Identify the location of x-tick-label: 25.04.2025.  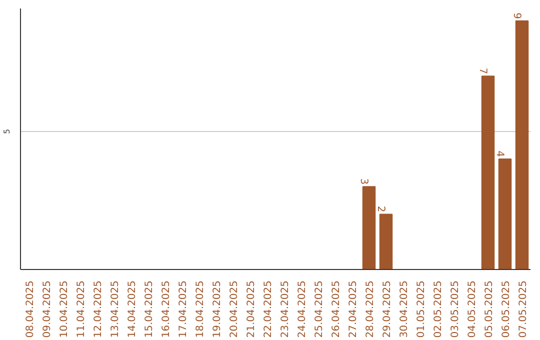
(319, 309).